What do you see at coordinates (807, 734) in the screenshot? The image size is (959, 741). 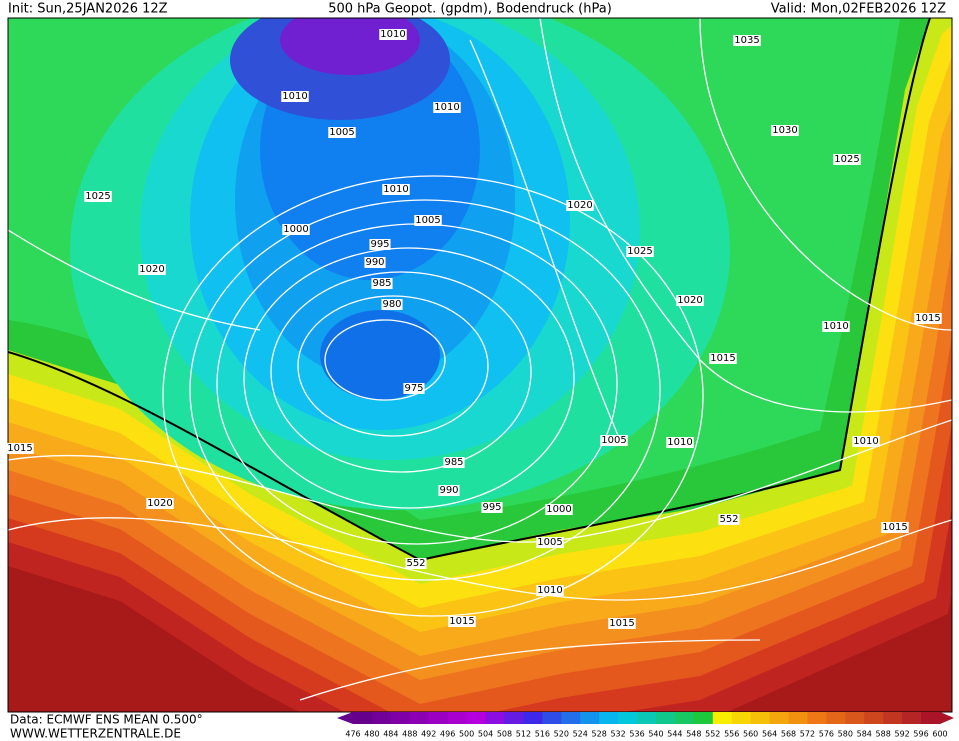 I see `colorbar-label: 572` at bounding box center [807, 734].